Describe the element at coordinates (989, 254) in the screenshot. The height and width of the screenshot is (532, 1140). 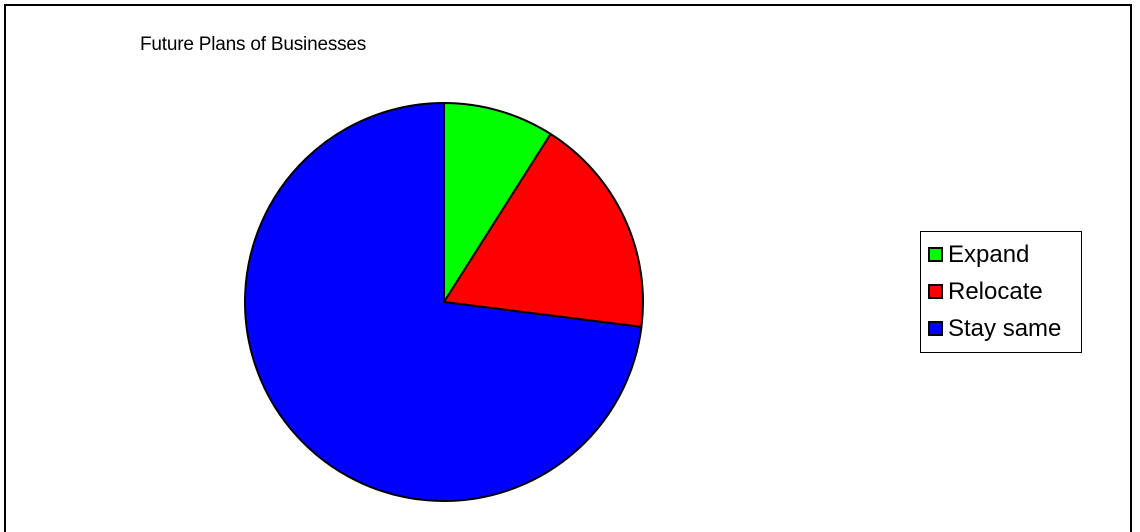
I see `legend-label-expand: Expand` at that location.